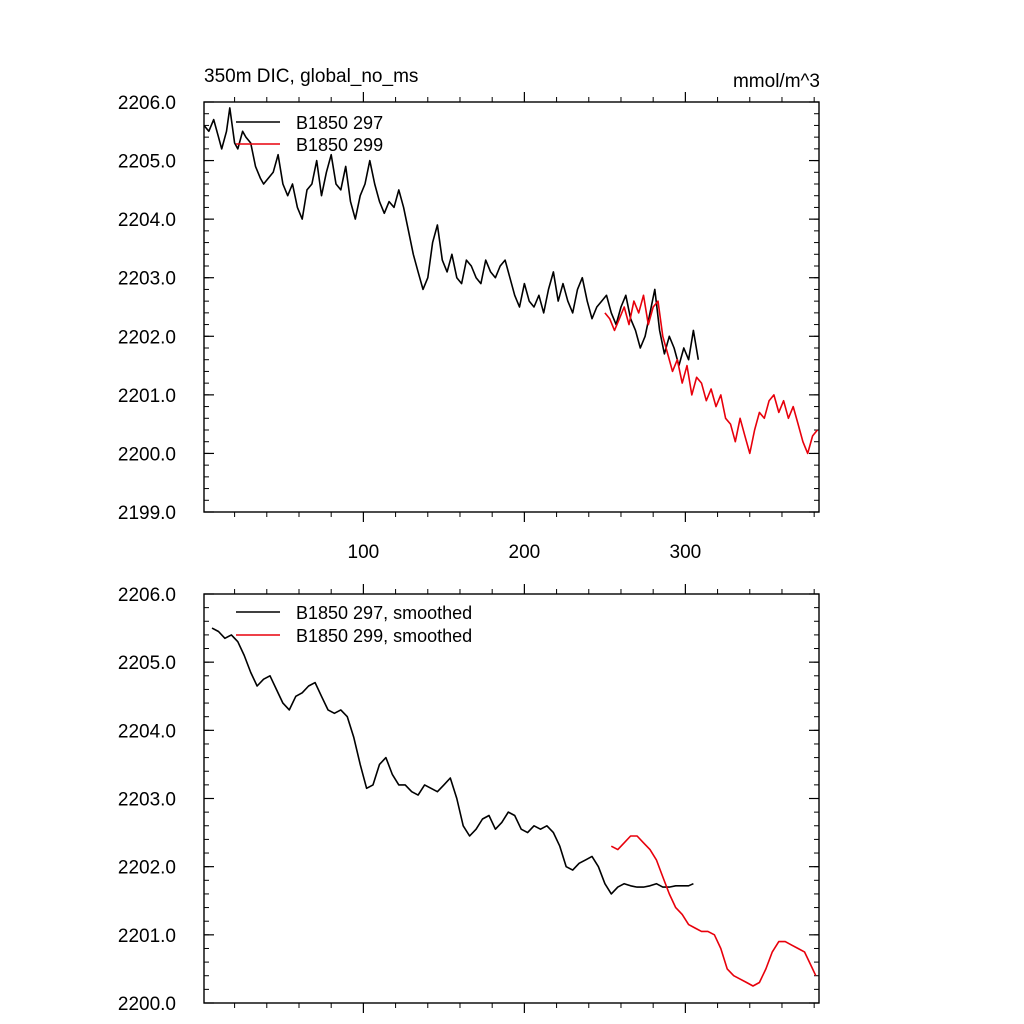 This screenshot has width=1024, height=1024. Describe the element at coordinates (686, 552) in the screenshot. I see `top-x-tick-label: 300` at that location.